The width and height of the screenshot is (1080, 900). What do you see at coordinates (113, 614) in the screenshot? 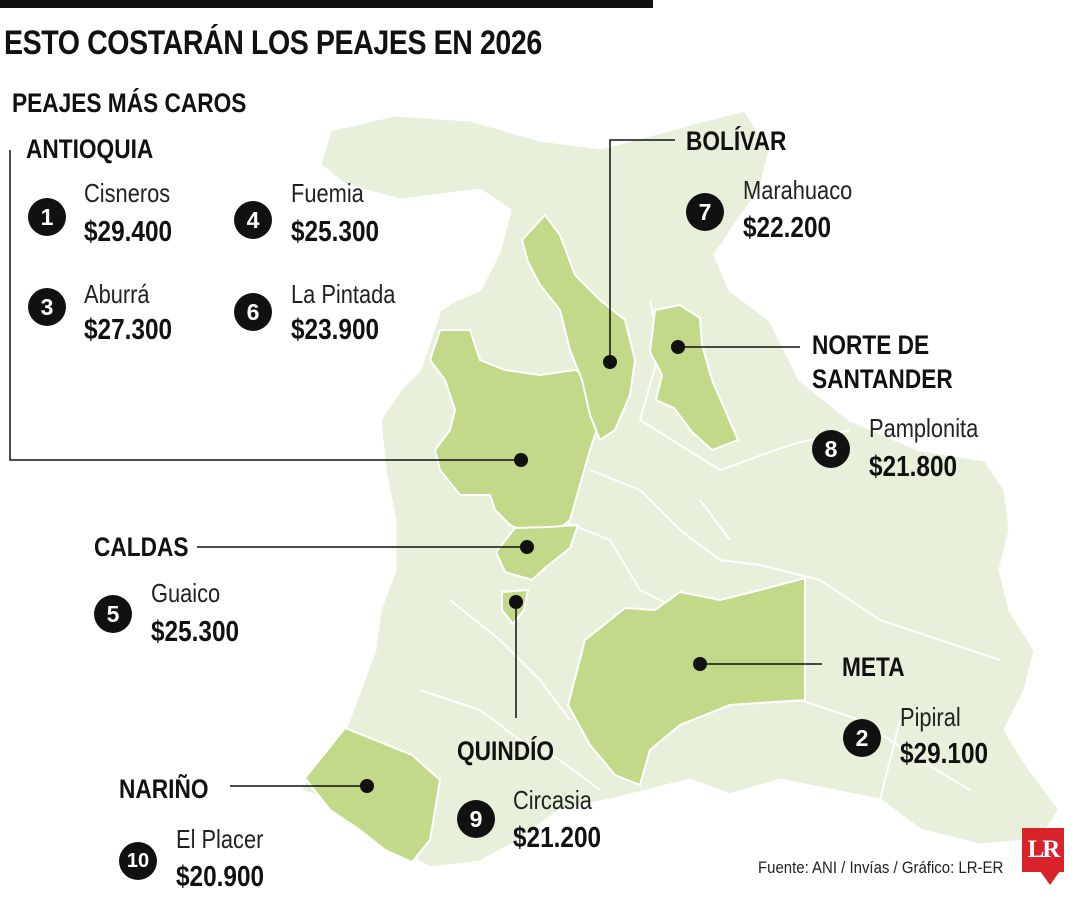
I see `rank-badge: 5` at bounding box center [113, 614].